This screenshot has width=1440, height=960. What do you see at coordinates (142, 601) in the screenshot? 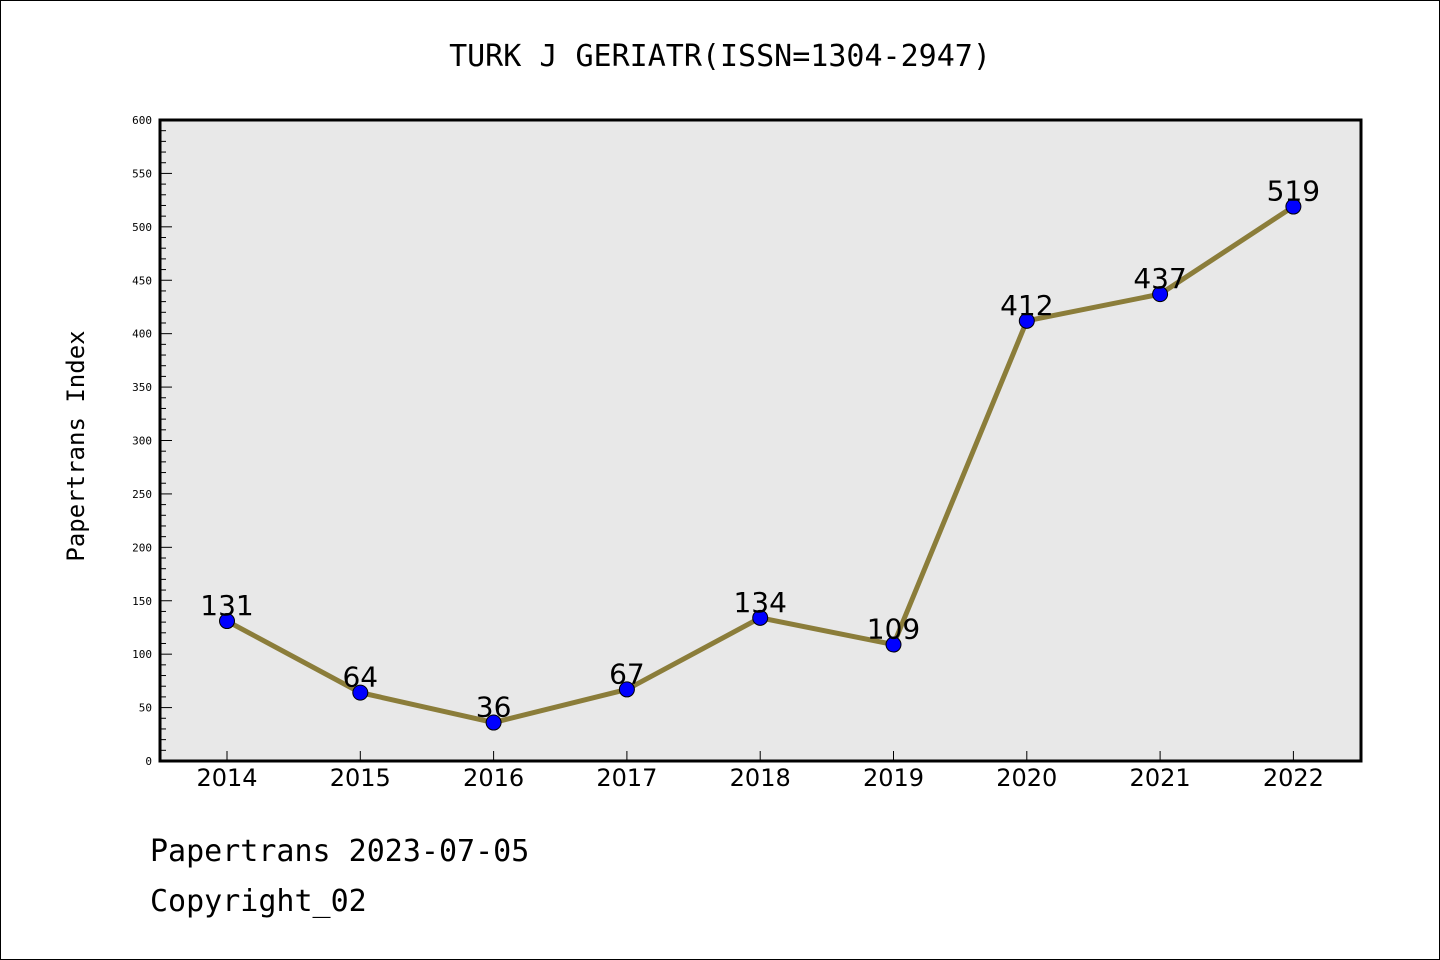
I see `y-tick-label: 150` at bounding box center [142, 601].